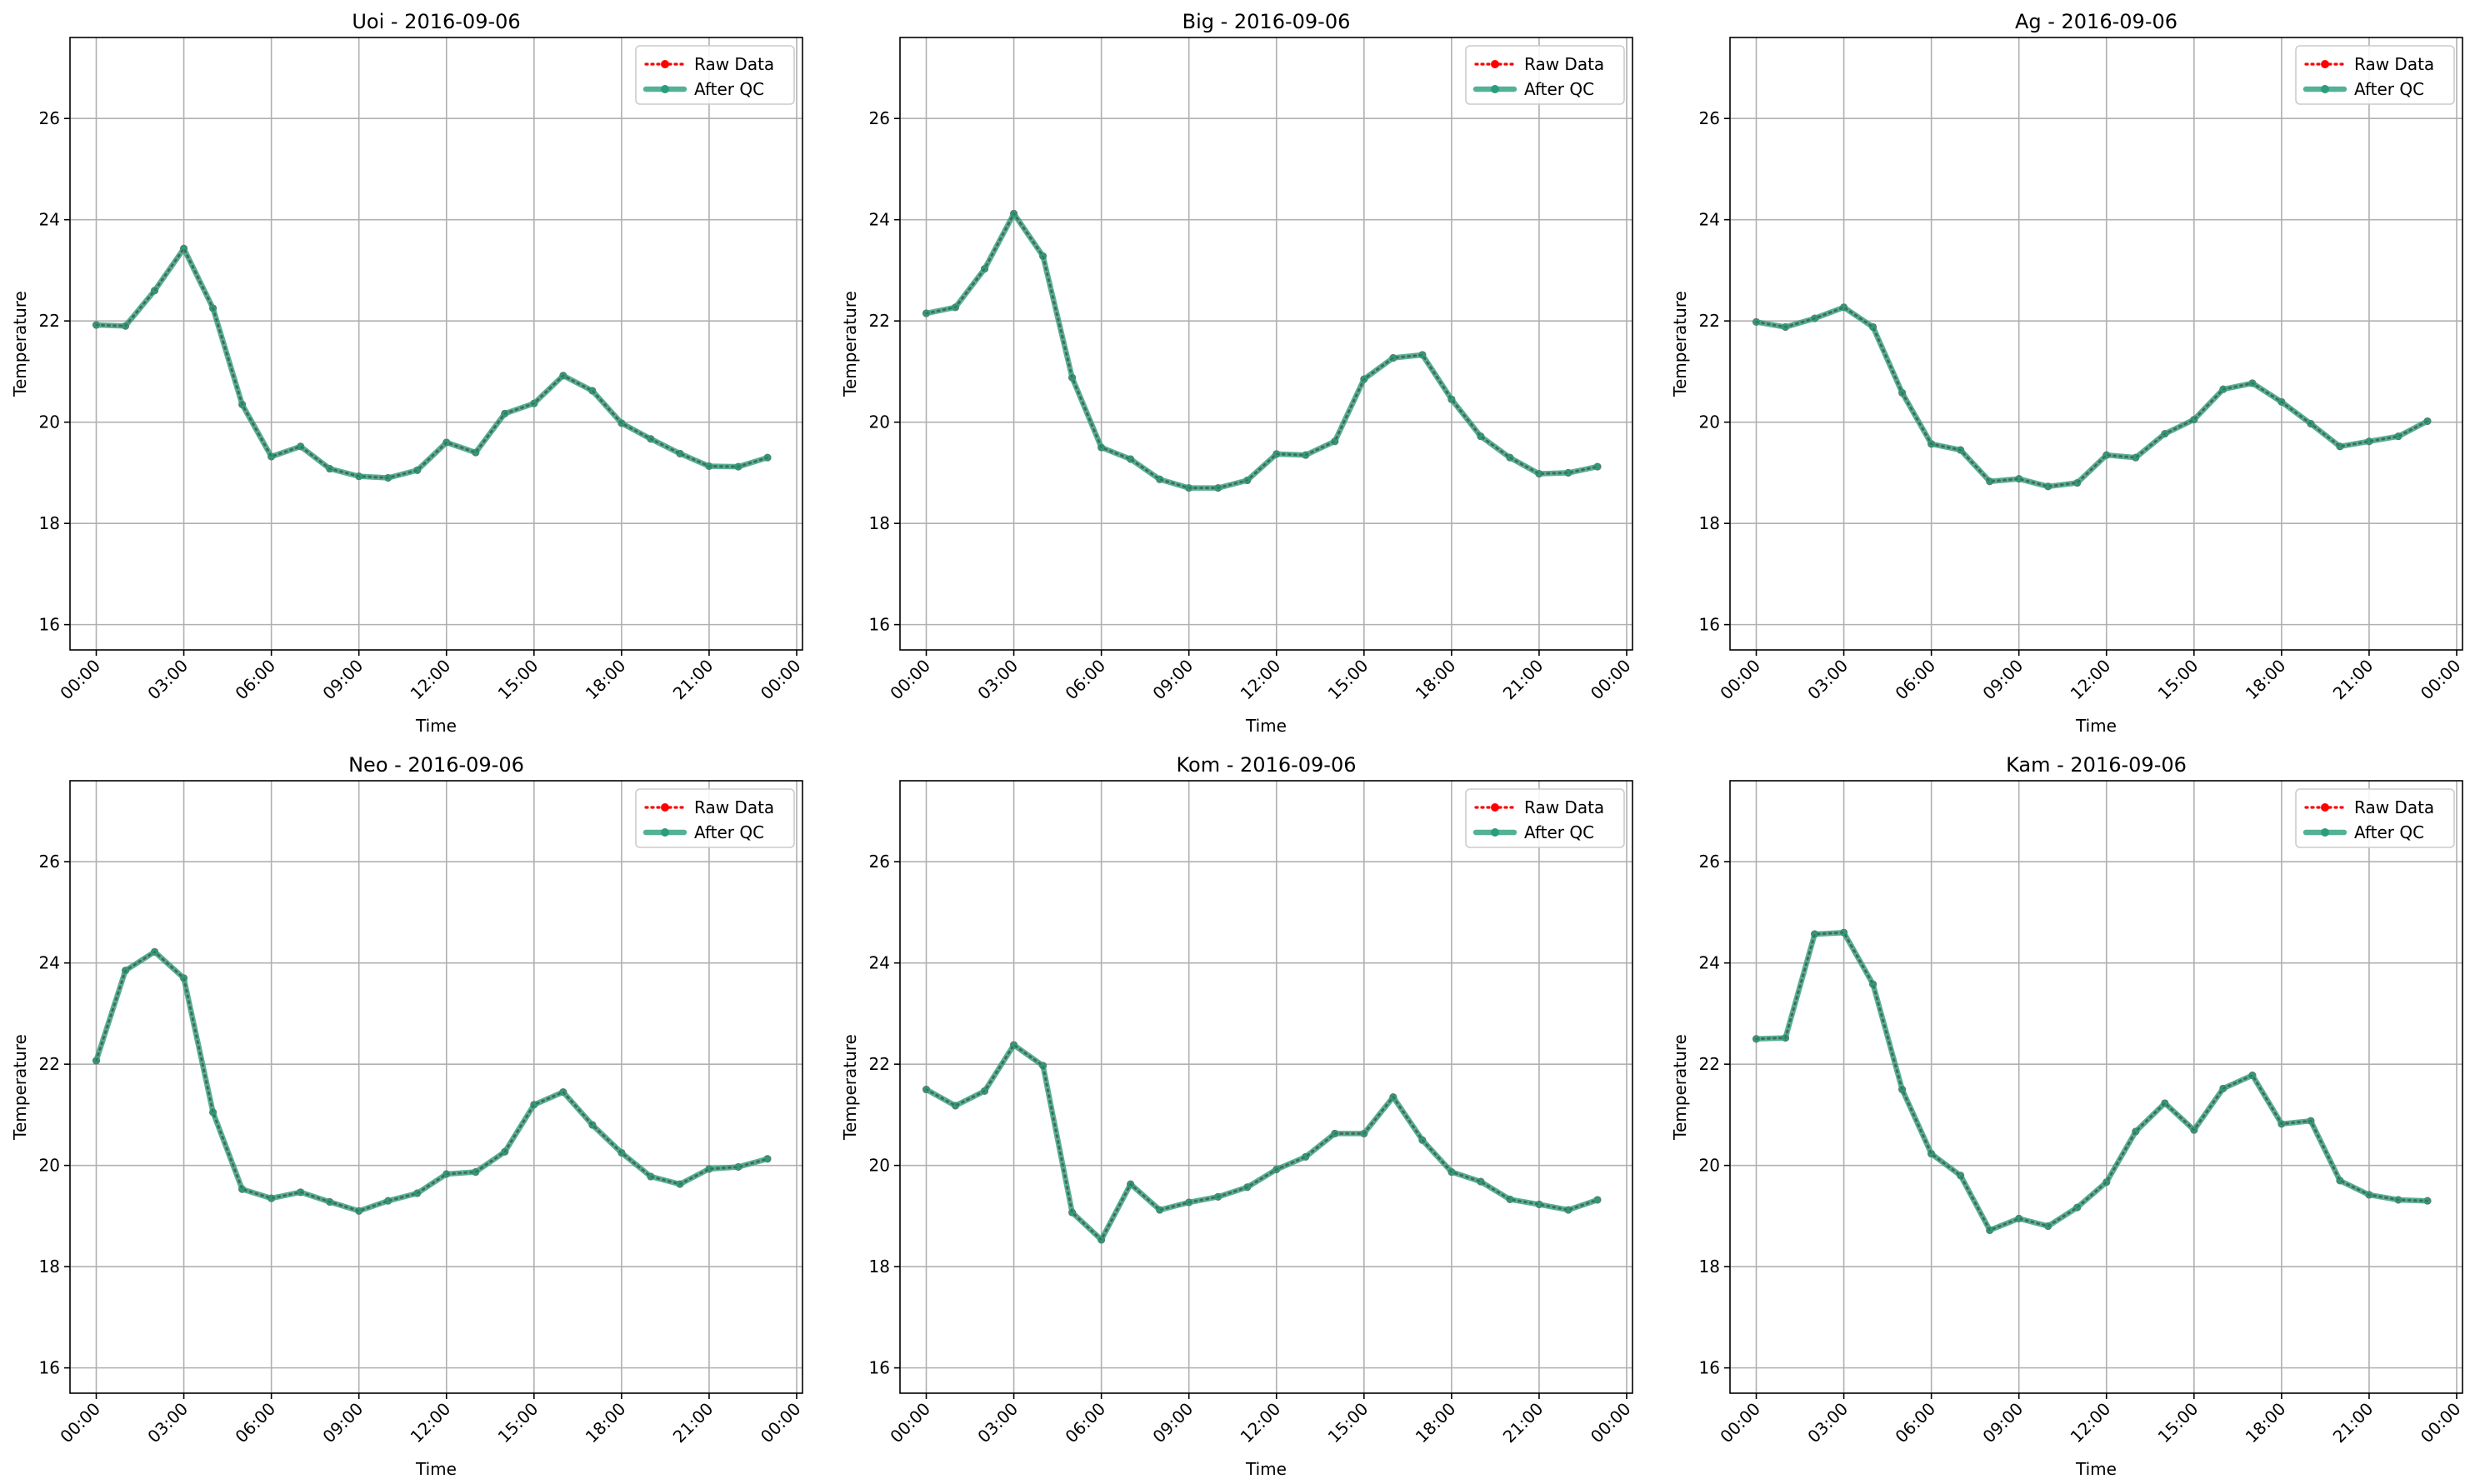 This screenshot has width=2485, height=1484. I want to click on x-tick-label: 09:00, so click(1173, 680).